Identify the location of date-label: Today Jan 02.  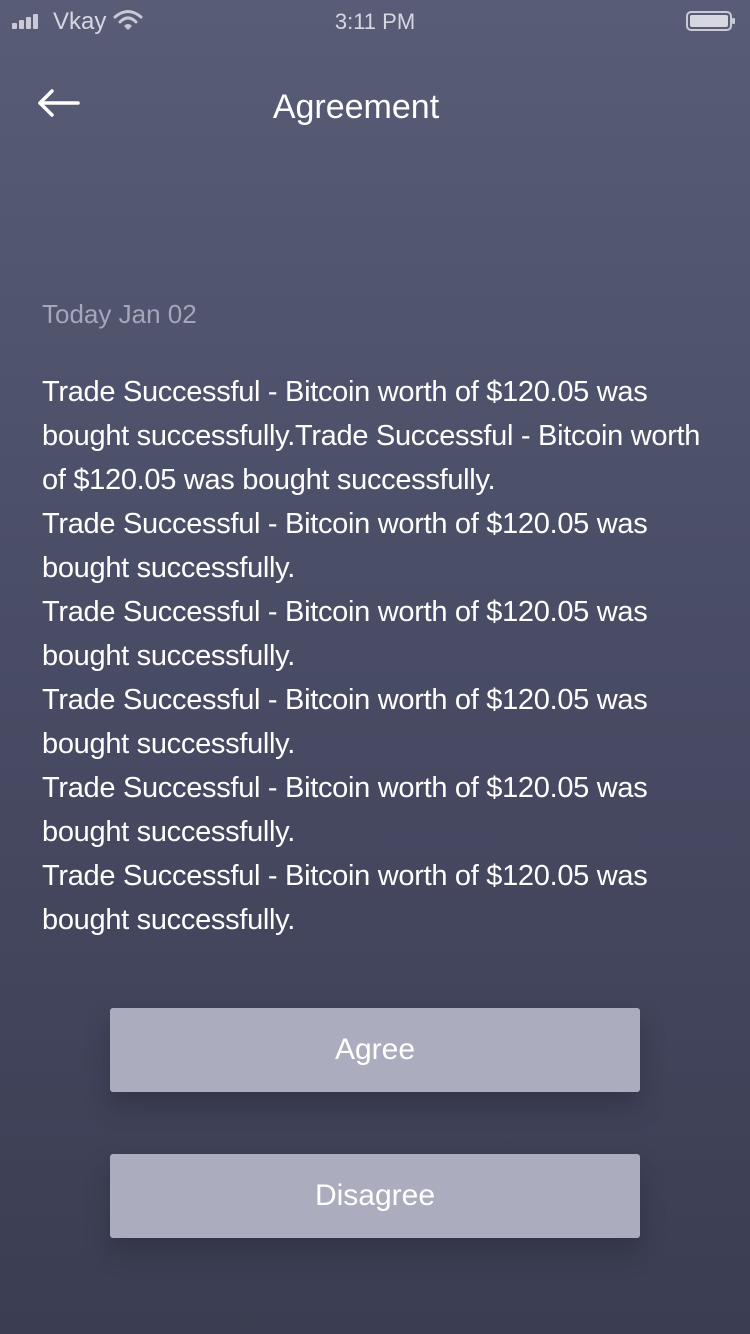
(119, 314).